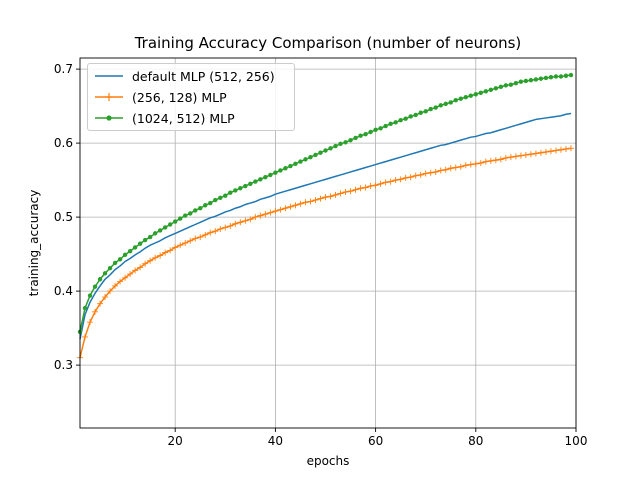 The width and height of the screenshot is (640, 480). I want to click on x-tick-label-20: 20, so click(175, 441).